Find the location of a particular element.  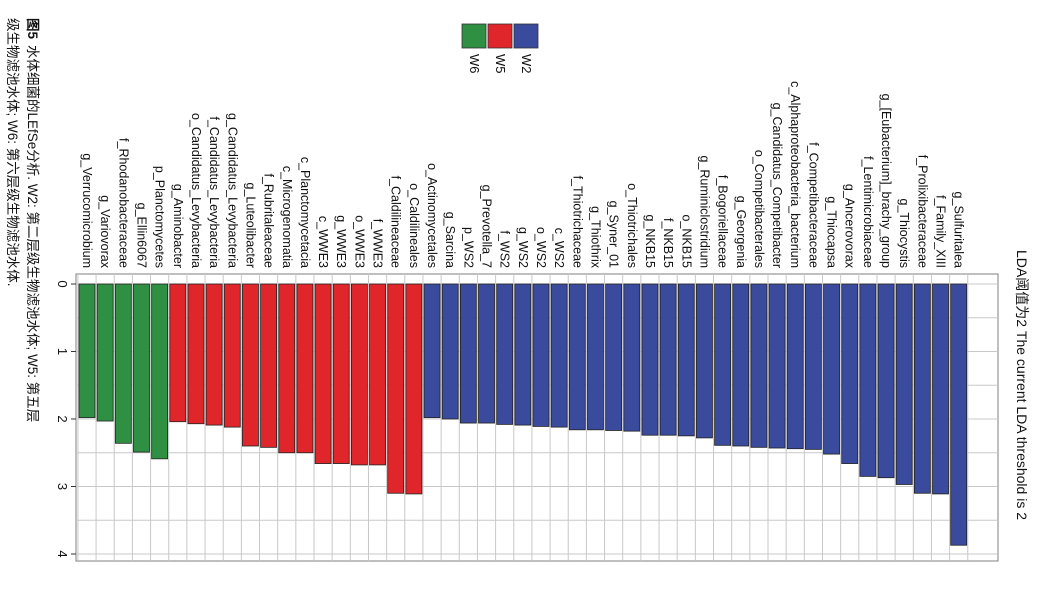

value-tick-label: 2 is located at coordinates (62, 418).